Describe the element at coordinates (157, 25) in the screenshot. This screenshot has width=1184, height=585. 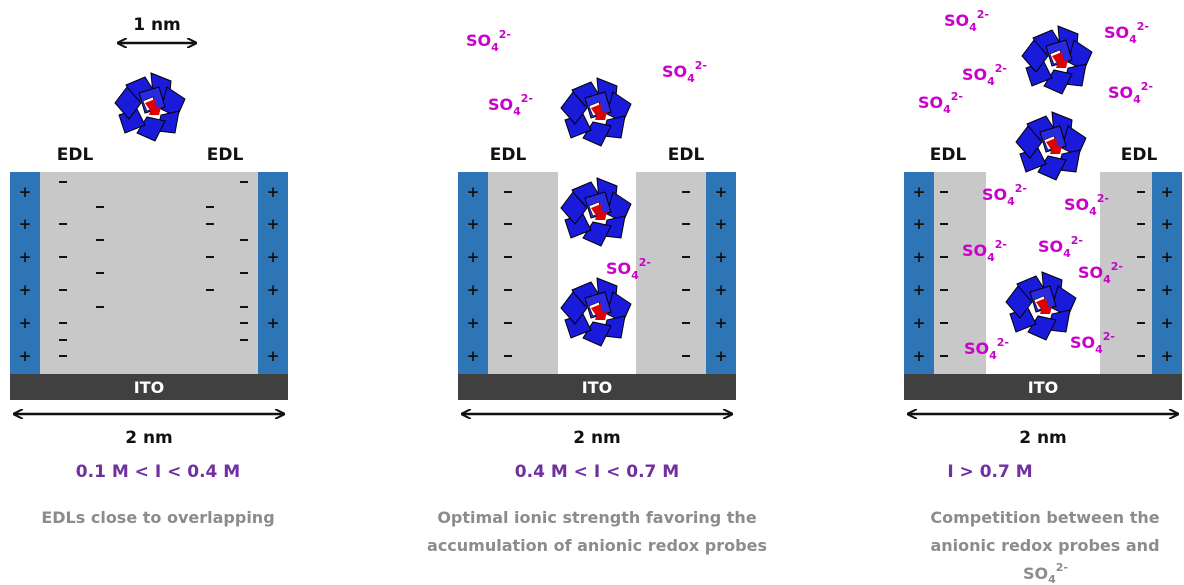
I see `probe-size-label: 1 nm` at that location.